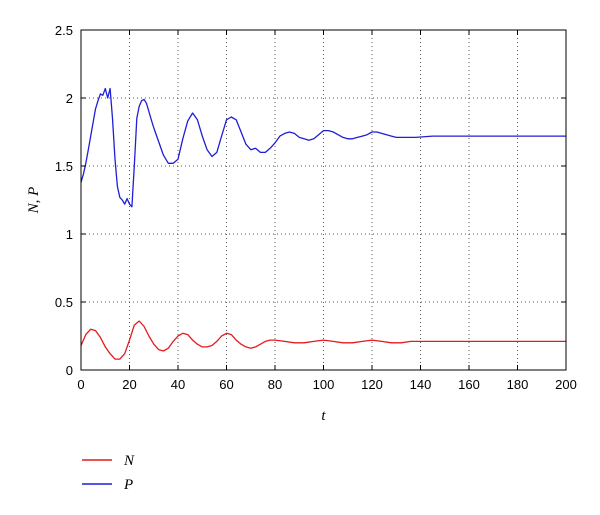 The height and width of the screenshot is (515, 600). I want to click on legend: N P, so click(108, 473).